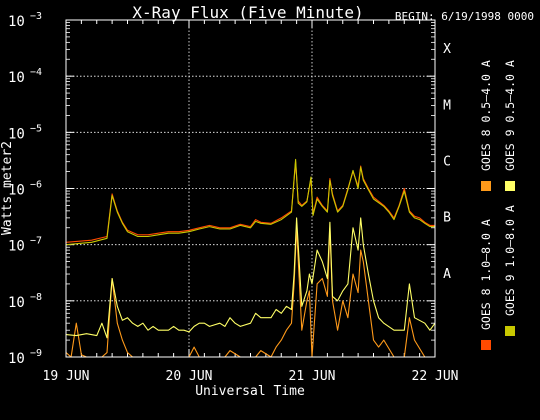 This screenshot has height=420, width=540. What do you see at coordinates (447, 218) in the screenshot?
I see `flare-class-B: B` at bounding box center [447, 218].